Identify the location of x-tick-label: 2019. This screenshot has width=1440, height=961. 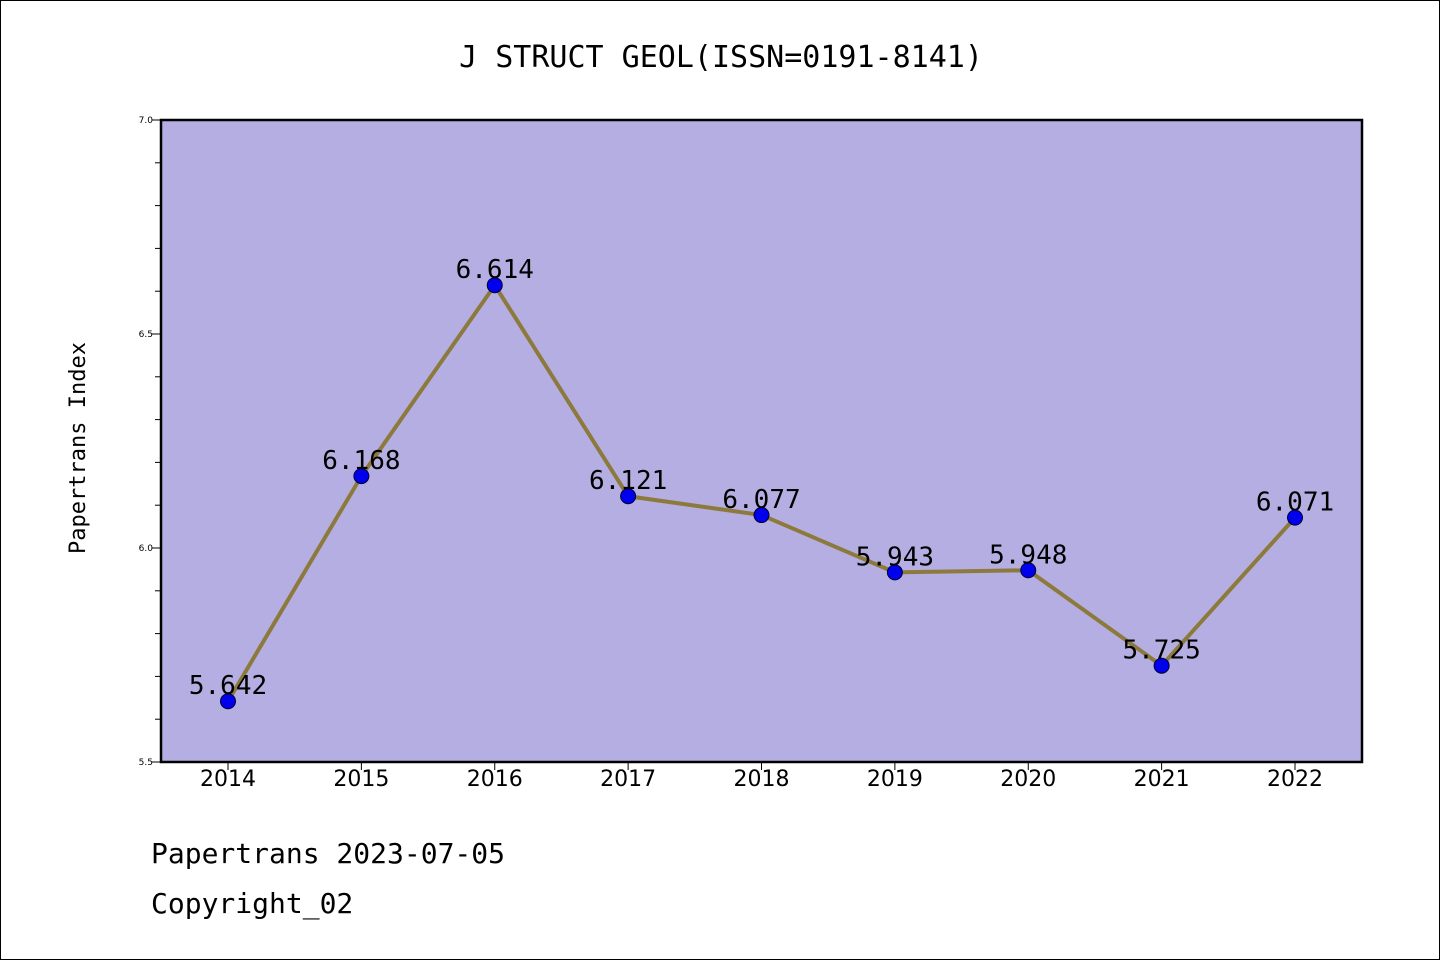
(895, 779).